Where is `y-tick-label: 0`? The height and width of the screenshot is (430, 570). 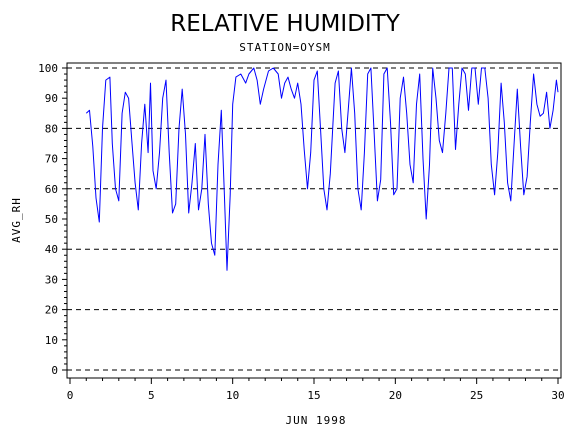 y-tick-label: 0 is located at coordinates (54, 370).